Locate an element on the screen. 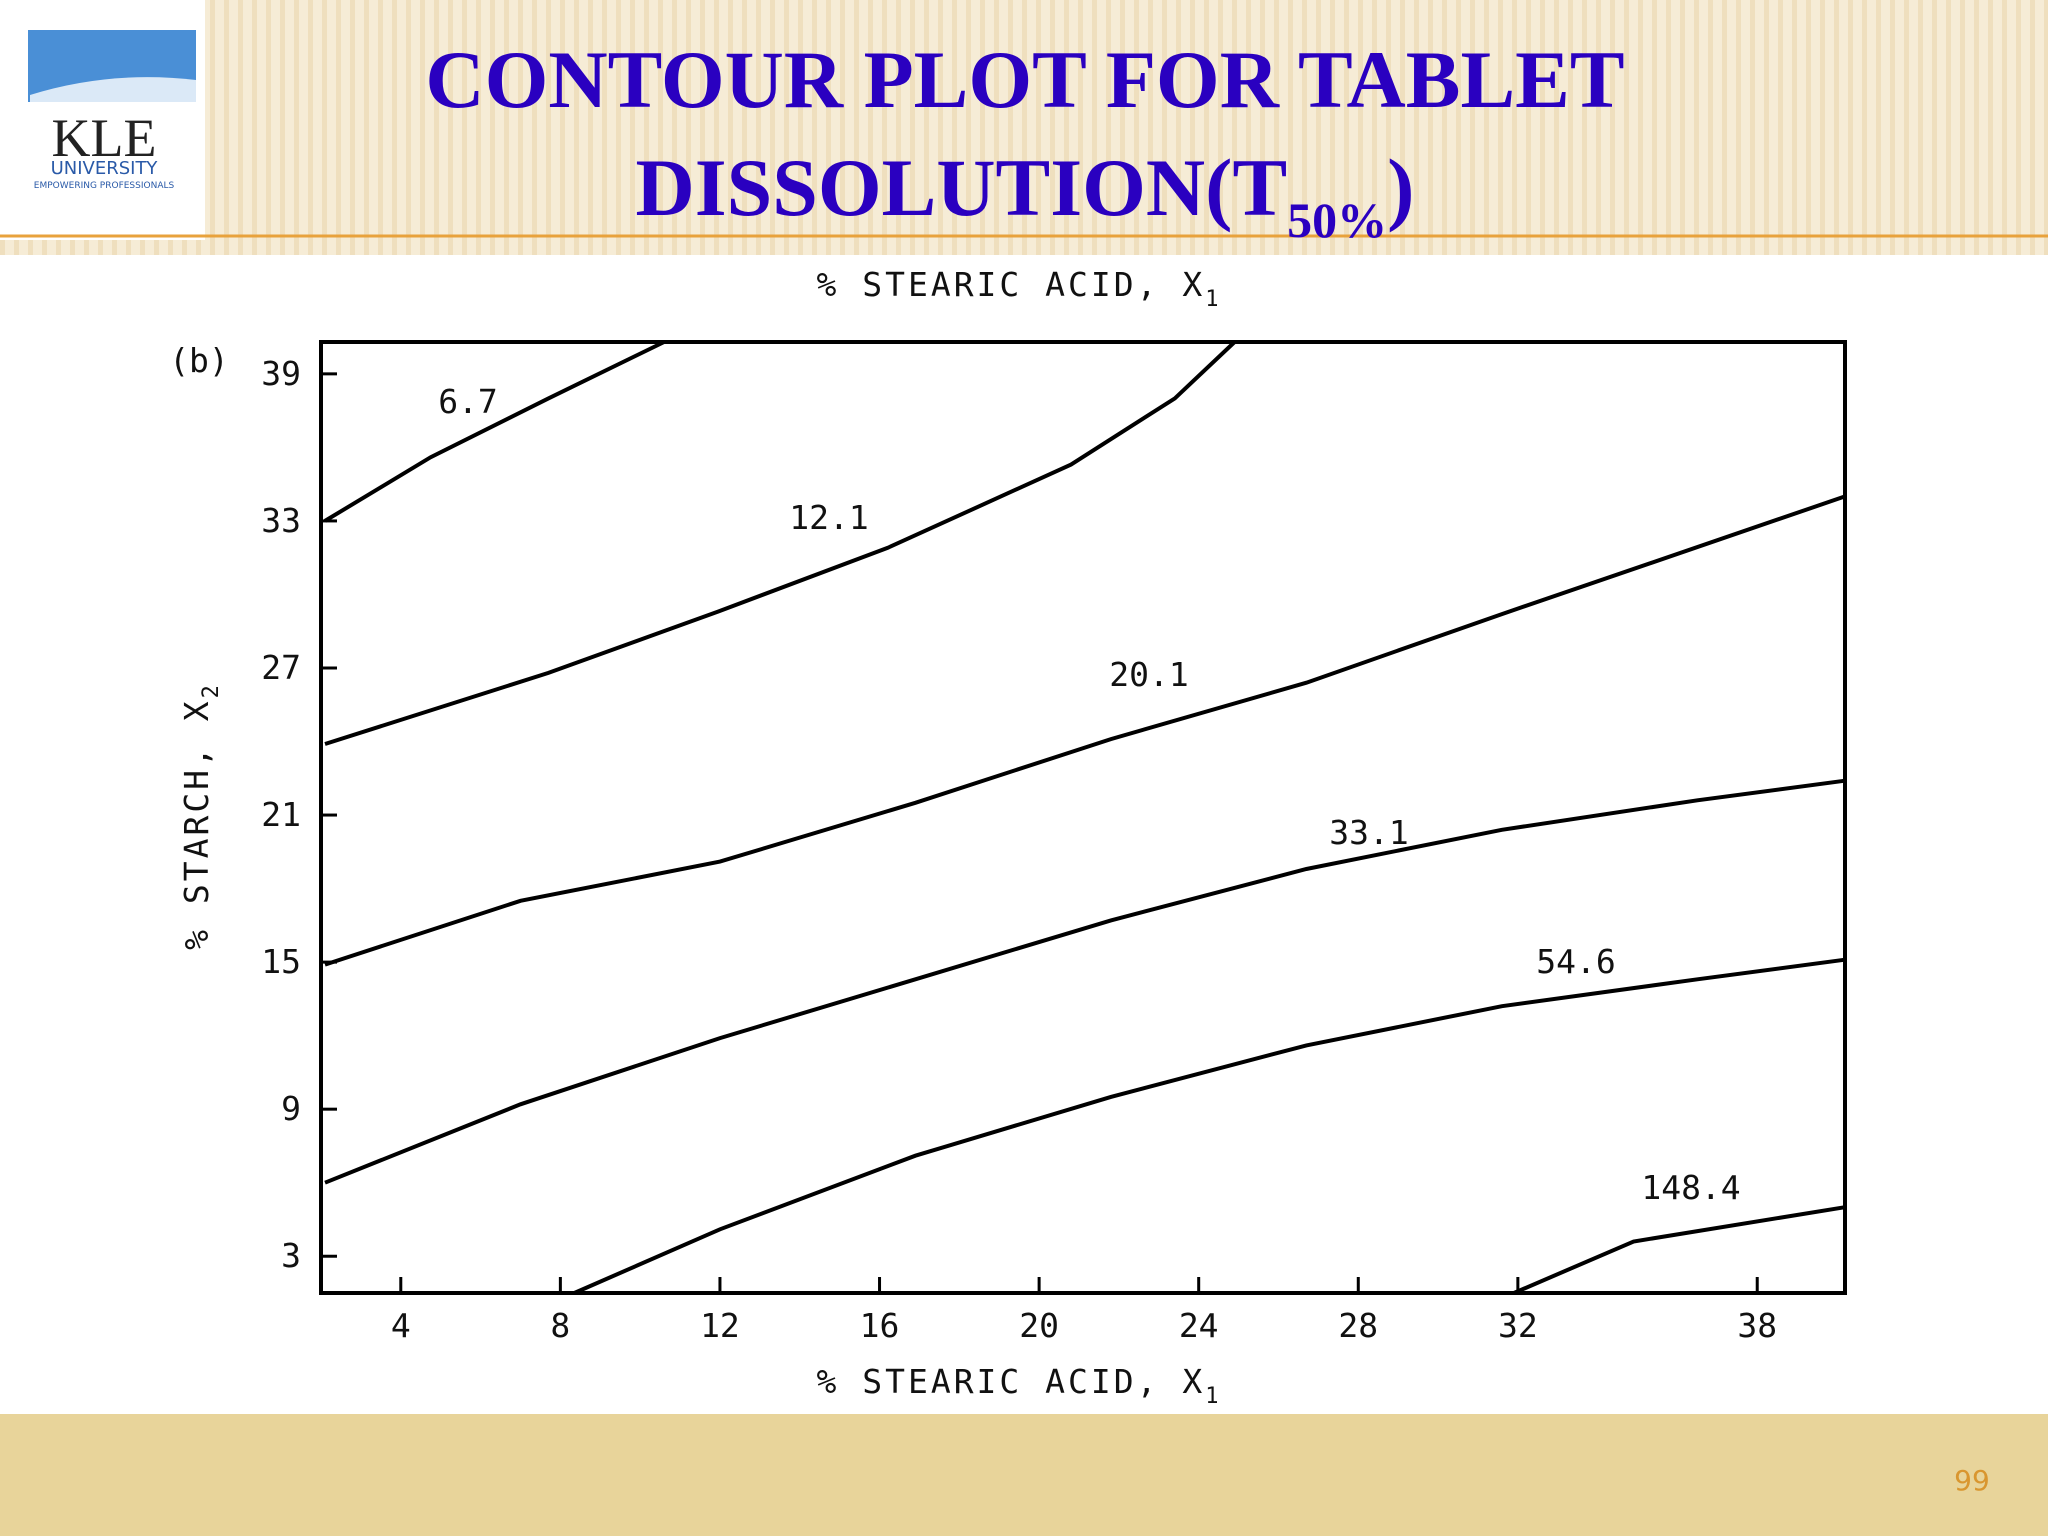  y-tick-label: 3 is located at coordinates (291, 1255).